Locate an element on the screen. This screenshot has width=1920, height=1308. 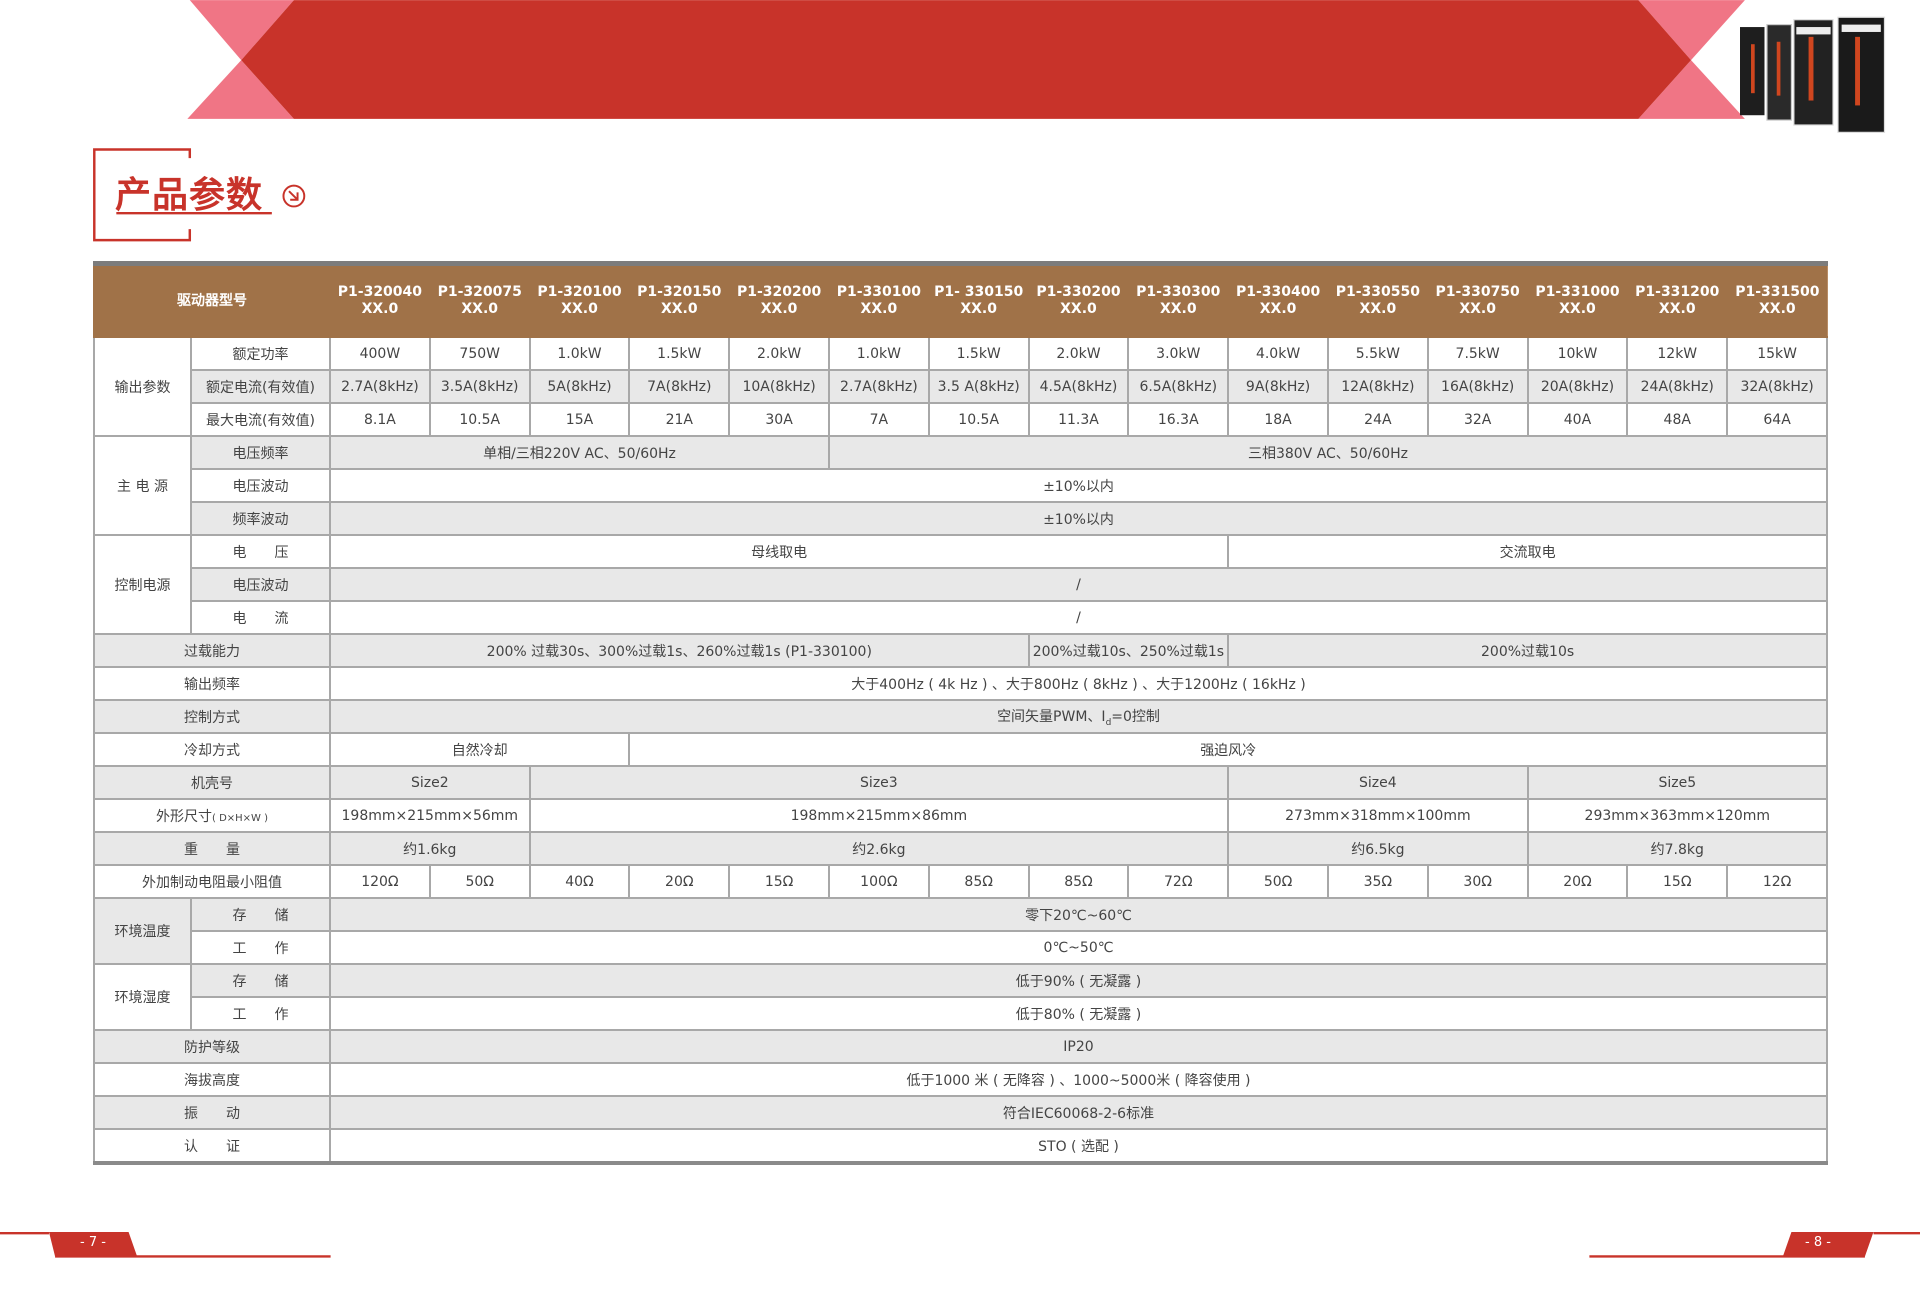
row-freq-fluct: 频率波动 ±10%以内 is located at coordinates (961, 518).